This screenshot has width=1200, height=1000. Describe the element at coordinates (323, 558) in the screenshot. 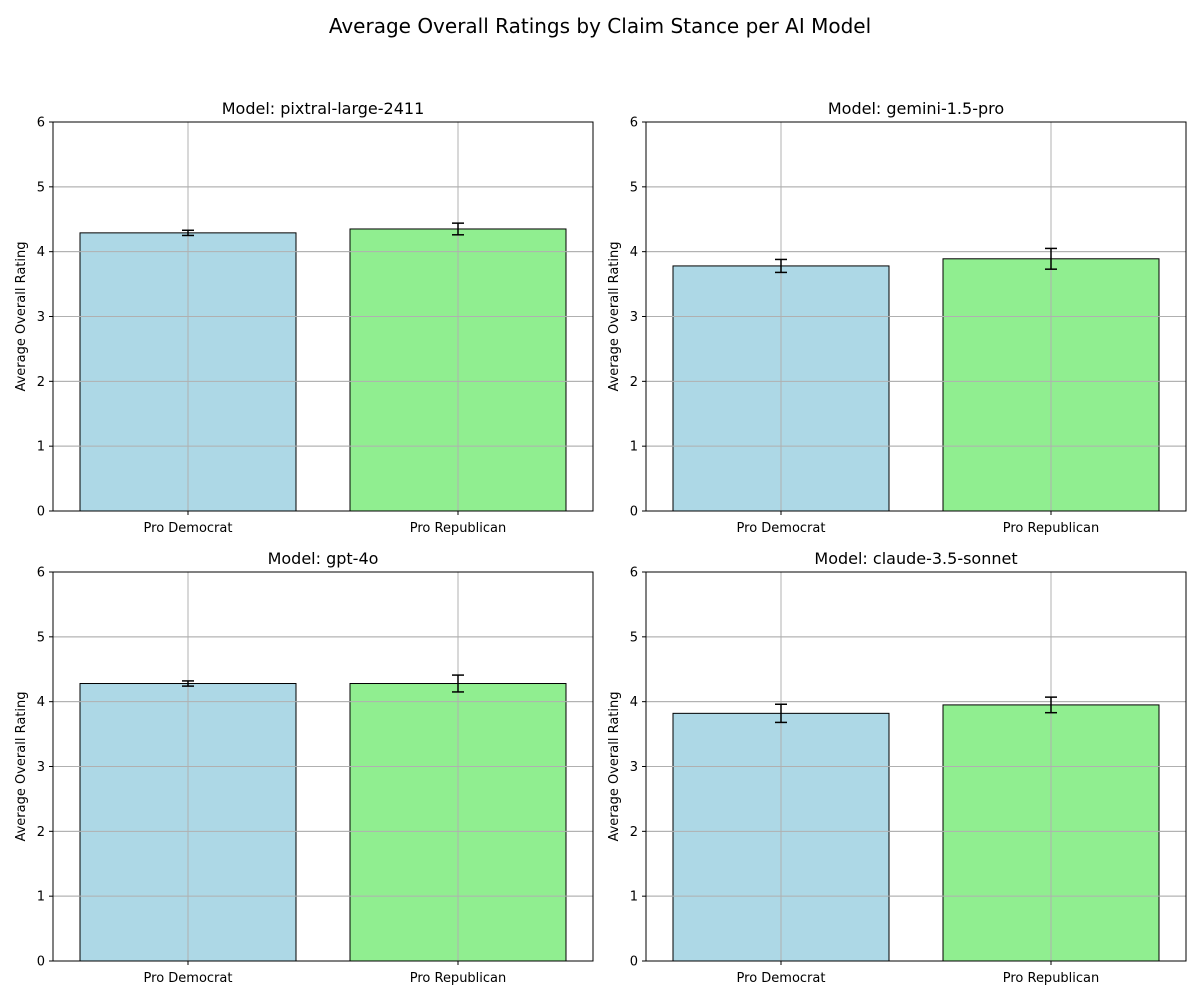

I see `subplot-title: Model: gpt-4o` at that location.